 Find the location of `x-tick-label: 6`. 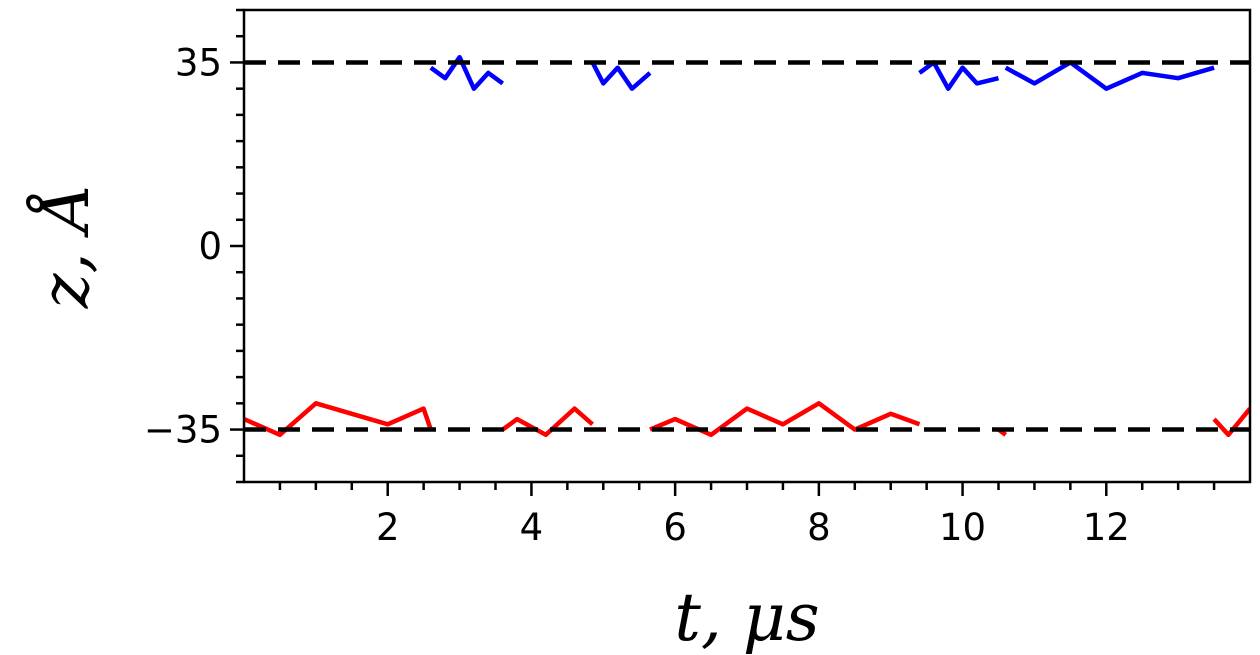

x-tick-label: 6 is located at coordinates (675, 527).